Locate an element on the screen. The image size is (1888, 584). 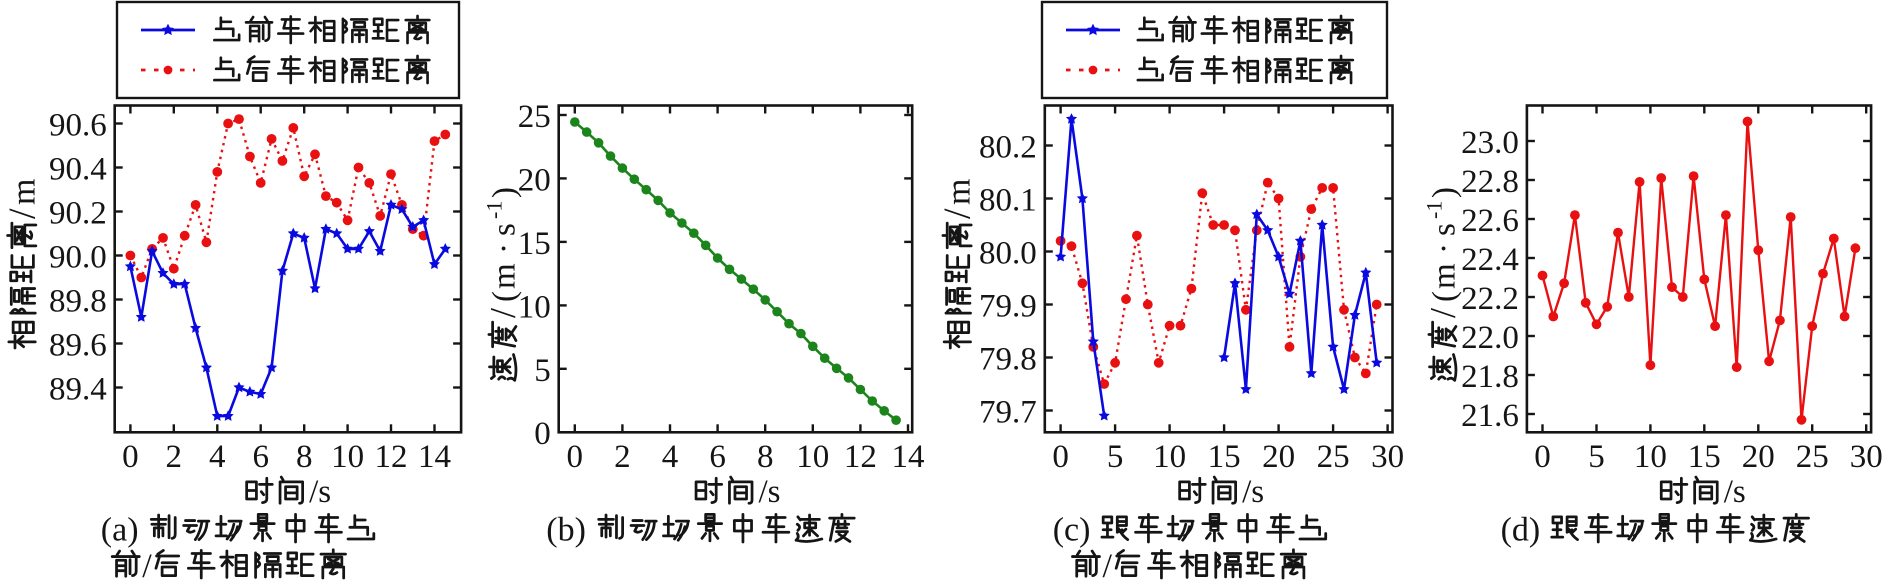
svg-text: 89.8 is located at coordinates (78, 302).